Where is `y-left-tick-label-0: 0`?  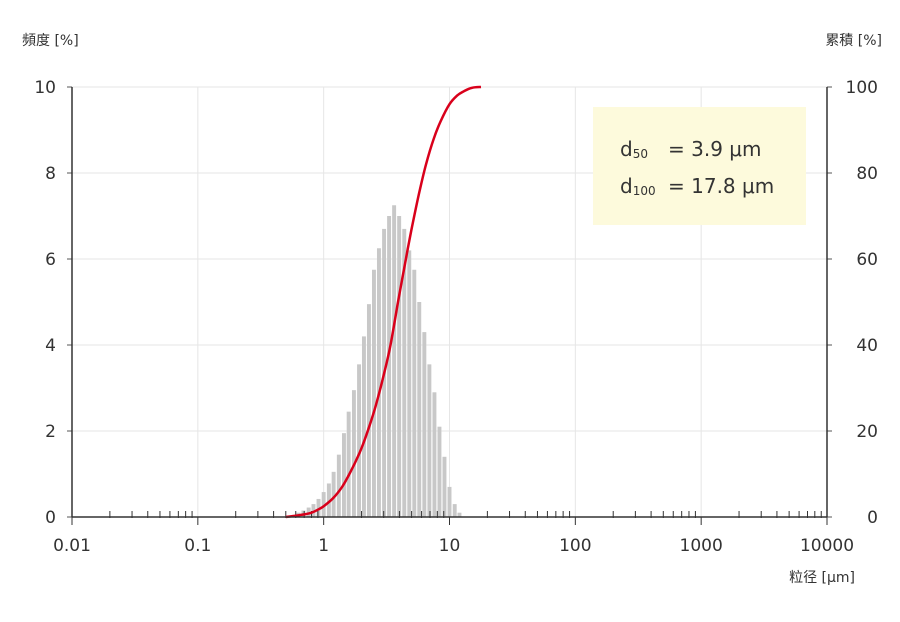 y-left-tick-label-0: 0 is located at coordinates (50, 518).